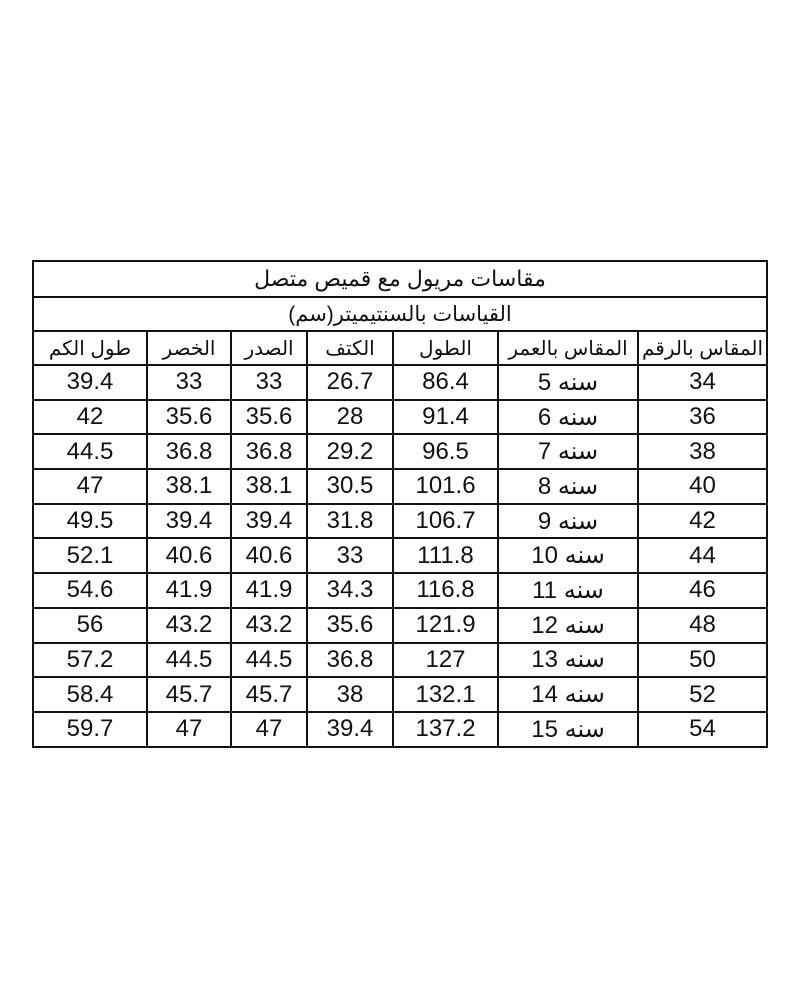  I want to click on table-row: 40 سنه 8 101.6 30.5 38.1 38.1 47, so click(400, 486).